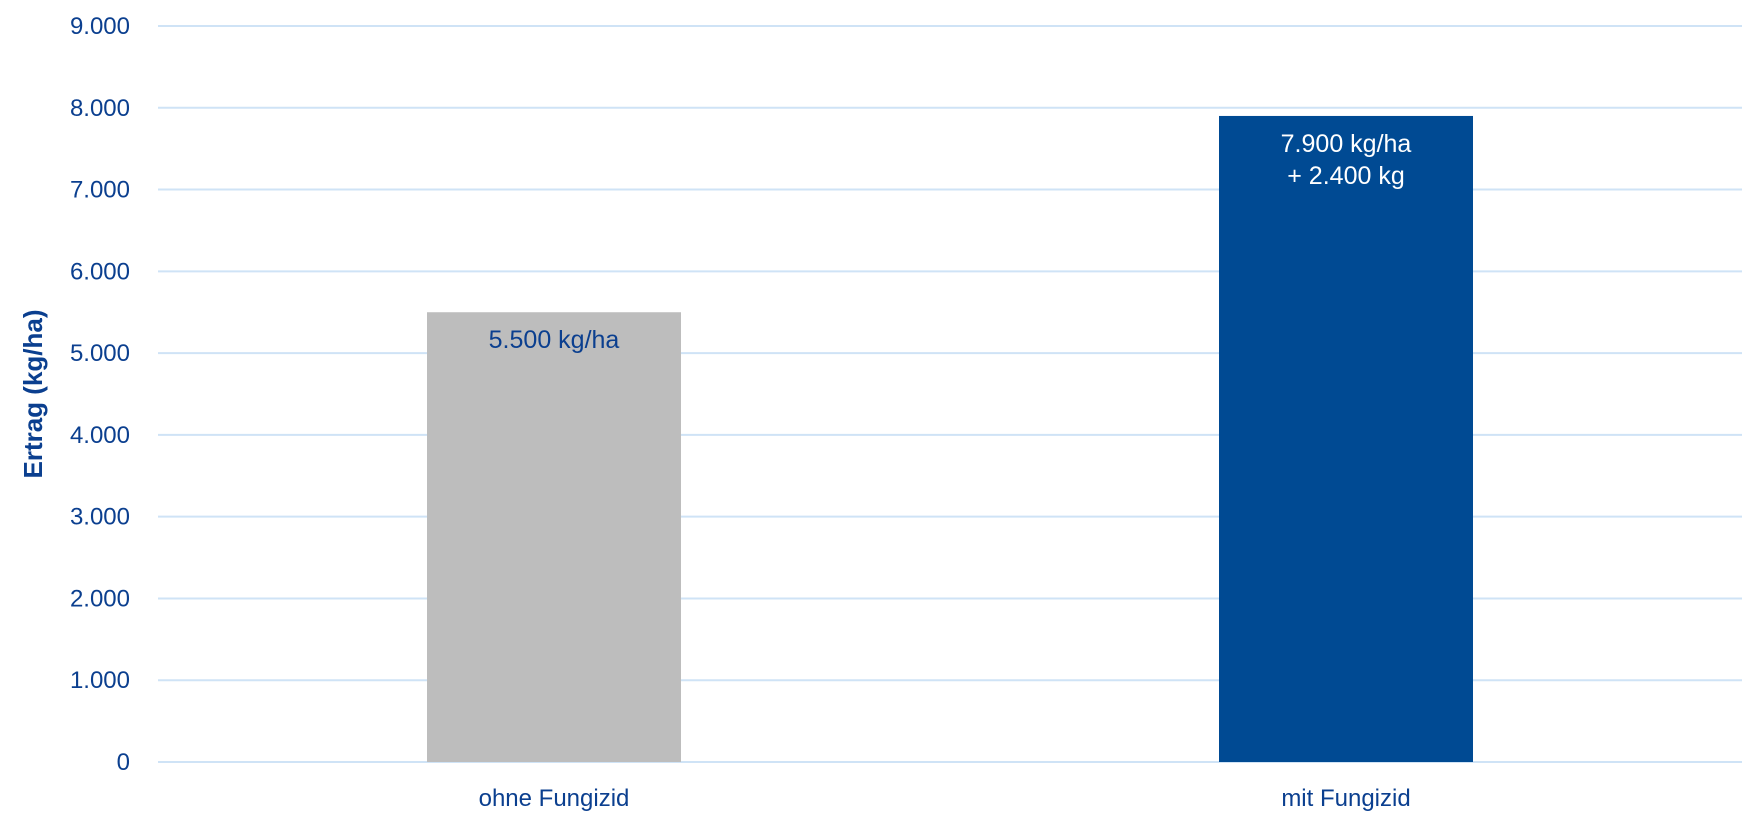 This screenshot has height=813, width=1742. Describe the element at coordinates (100, 680) in the screenshot. I see `y-tick-label: 1.000` at that location.